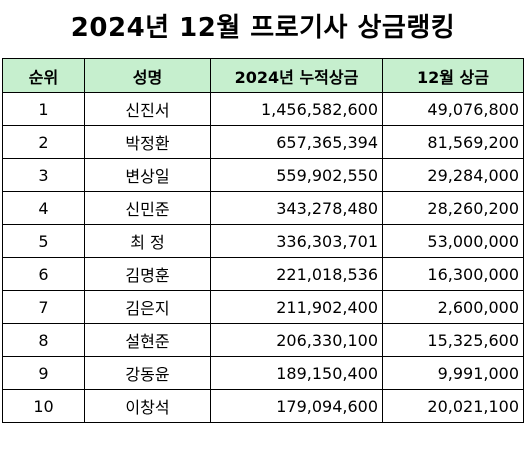 The width and height of the screenshot is (526, 451). What do you see at coordinates (296, 406) in the screenshot?
I see `total-prize-cell: 179,094,600` at bounding box center [296, 406].